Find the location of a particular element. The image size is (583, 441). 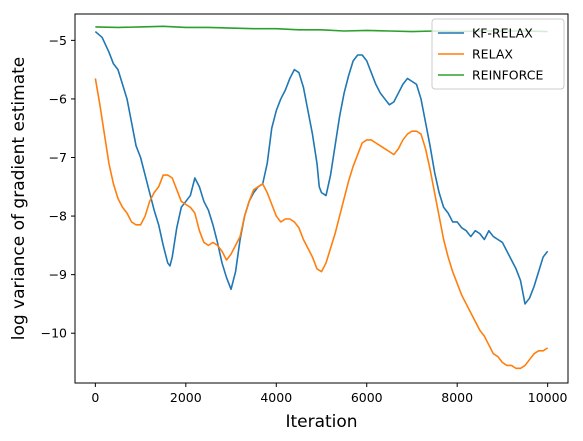

y-axis-label: log variance of gradient estimate is located at coordinates (19, 199).